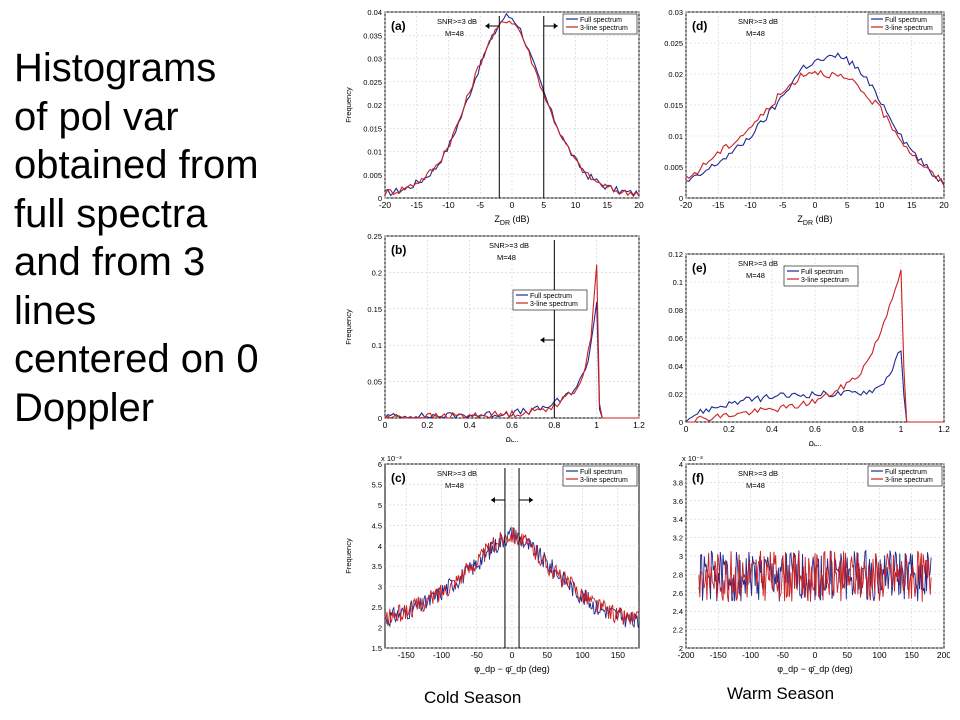 This screenshot has height=720, width=960. What do you see at coordinates (772, 429) in the screenshot?
I see `x-tick-label: 0.4` at bounding box center [772, 429].